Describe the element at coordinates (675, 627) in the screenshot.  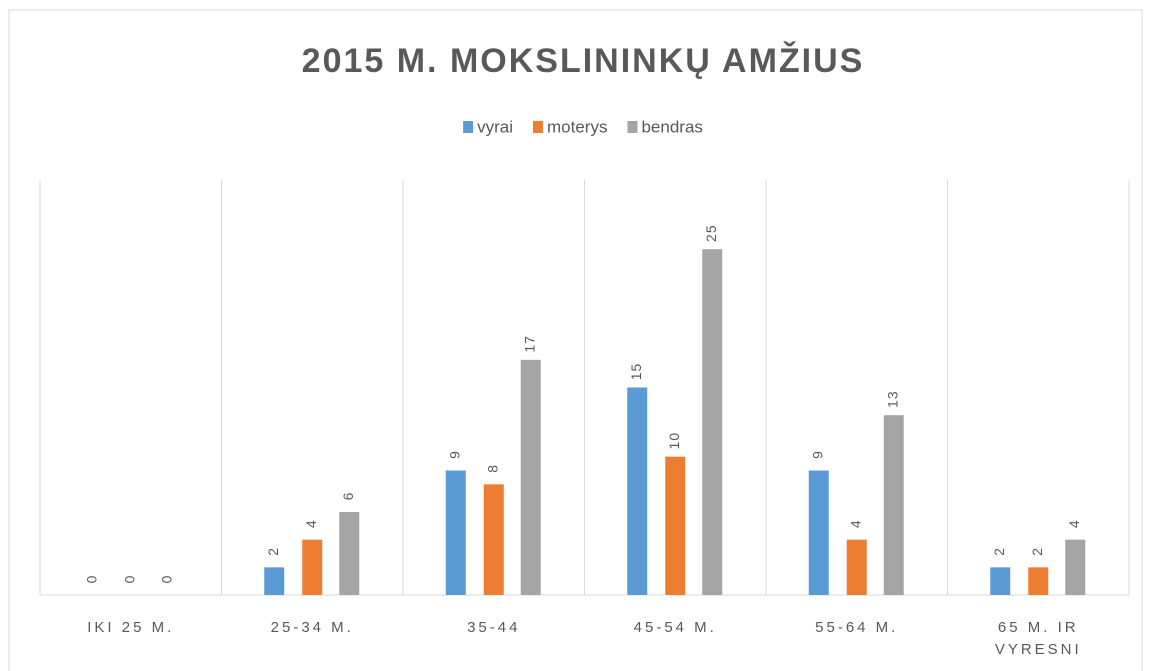
I see `x-tick-label: 45-54 M.` at that location.